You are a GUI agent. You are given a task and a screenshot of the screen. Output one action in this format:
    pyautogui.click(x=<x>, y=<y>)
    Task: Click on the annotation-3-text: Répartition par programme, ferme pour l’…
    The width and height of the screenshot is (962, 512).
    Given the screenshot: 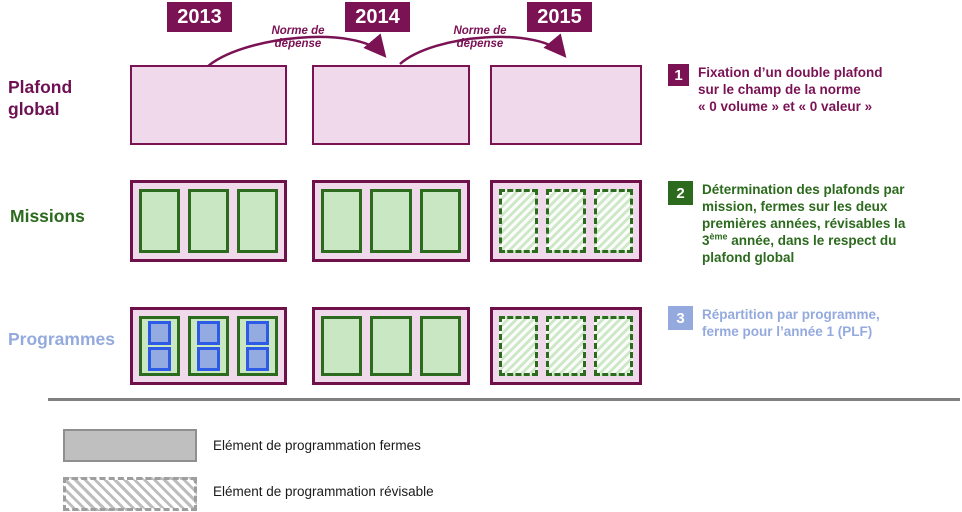 What is the action you would take?
    pyautogui.click(x=791, y=323)
    